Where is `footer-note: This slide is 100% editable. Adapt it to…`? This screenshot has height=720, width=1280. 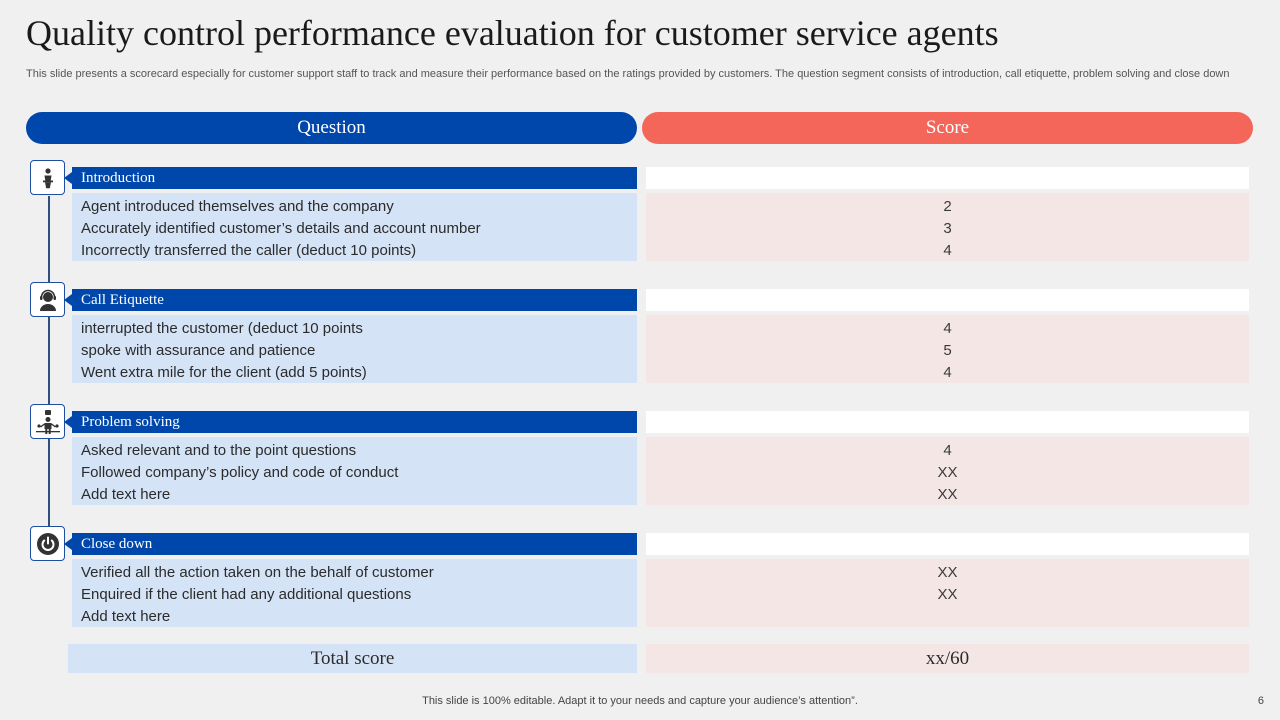
footer-note: This slide is 100% editable. Adapt it to… is located at coordinates (640, 701).